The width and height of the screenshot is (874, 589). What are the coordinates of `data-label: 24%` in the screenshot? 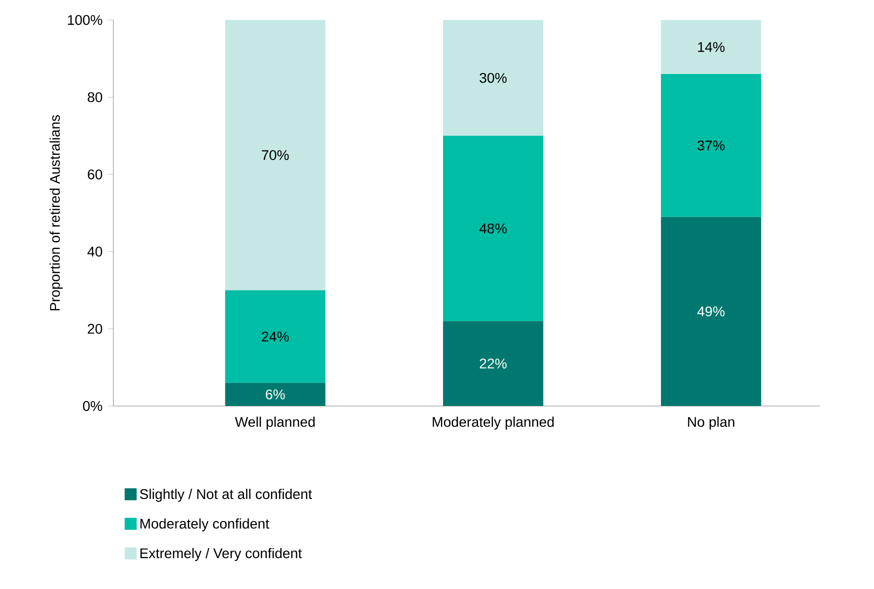 It's located at (275, 337).